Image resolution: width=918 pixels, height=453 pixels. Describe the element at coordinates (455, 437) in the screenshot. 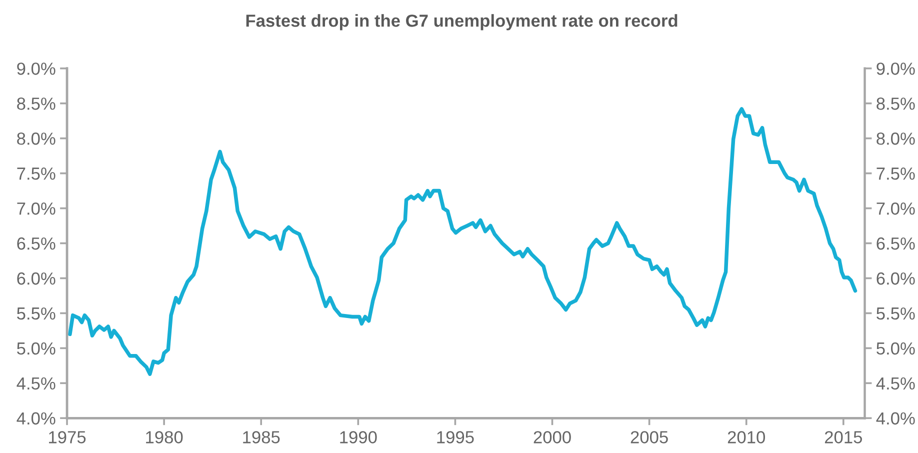

I see `x-tick-label: 1995` at that location.